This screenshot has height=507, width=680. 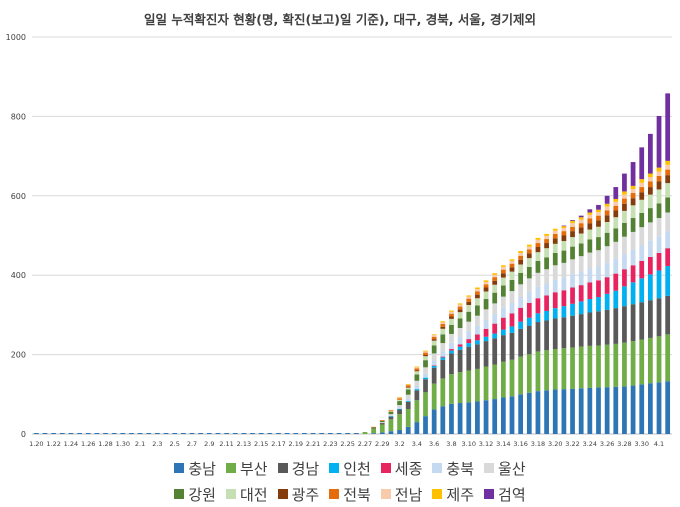 I want to click on x-tick-label: 3.30, so click(x=641, y=444).